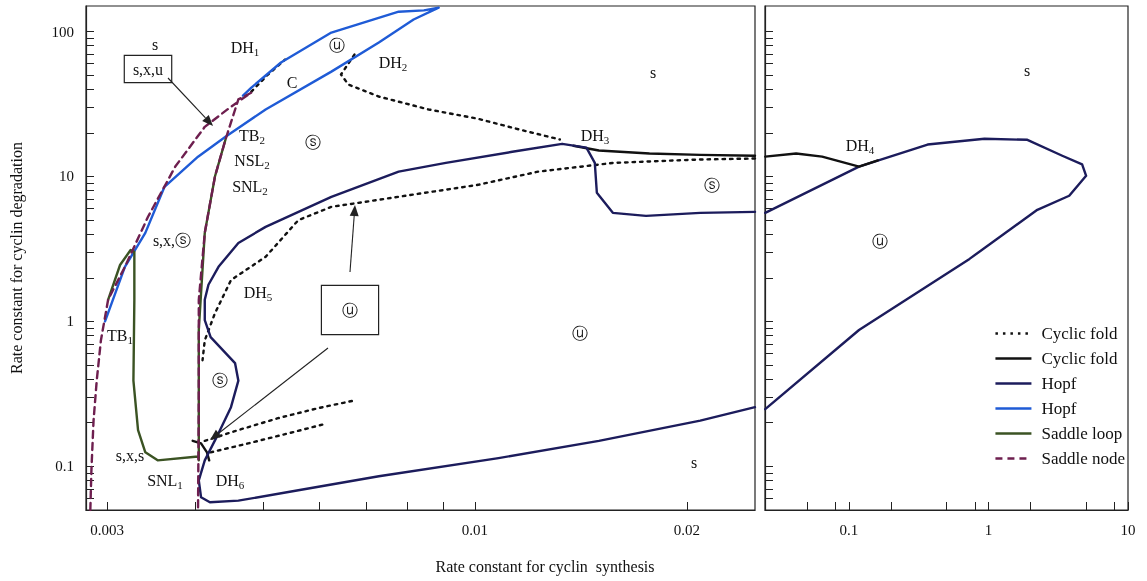 The width and height of the screenshot is (1147, 581). I want to click on y-tick-label: 100, so click(62, 31).